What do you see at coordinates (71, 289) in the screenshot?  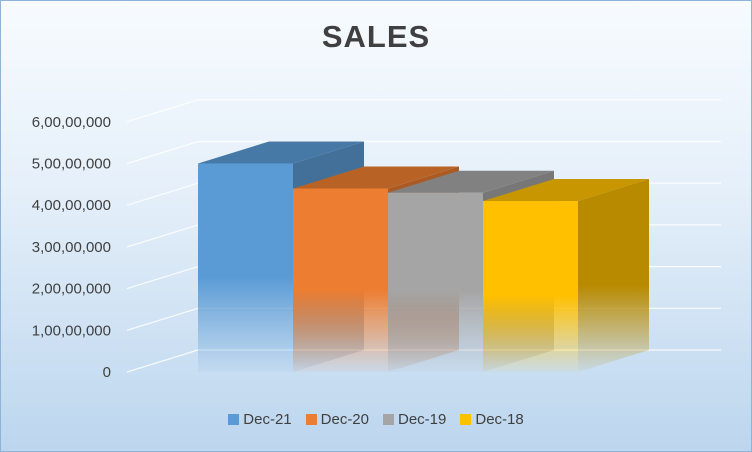 I see `y-tick-label: 2,00,00,000` at bounding box center [71, 289].